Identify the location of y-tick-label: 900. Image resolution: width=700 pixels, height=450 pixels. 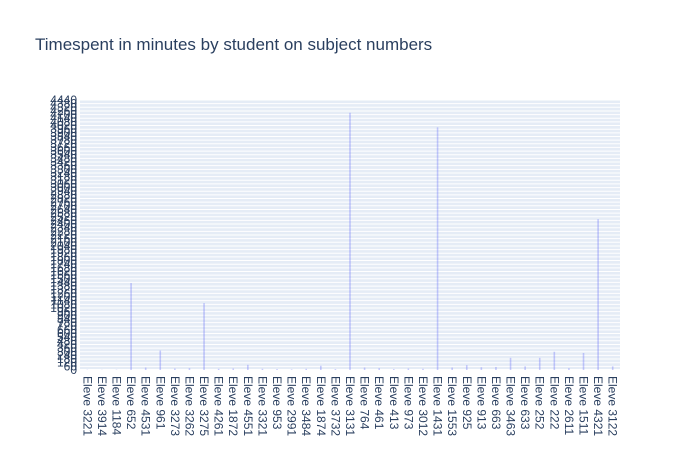
(67, 315).